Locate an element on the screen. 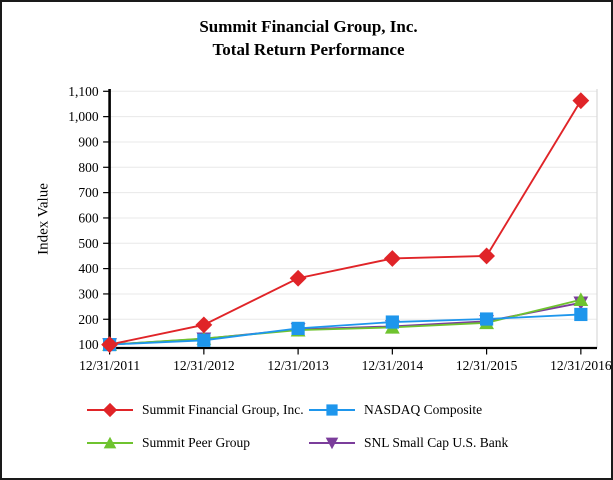 This screenshot has height=480, width=613. red-diamond-legend-marker is located at coordinates (110, 409).